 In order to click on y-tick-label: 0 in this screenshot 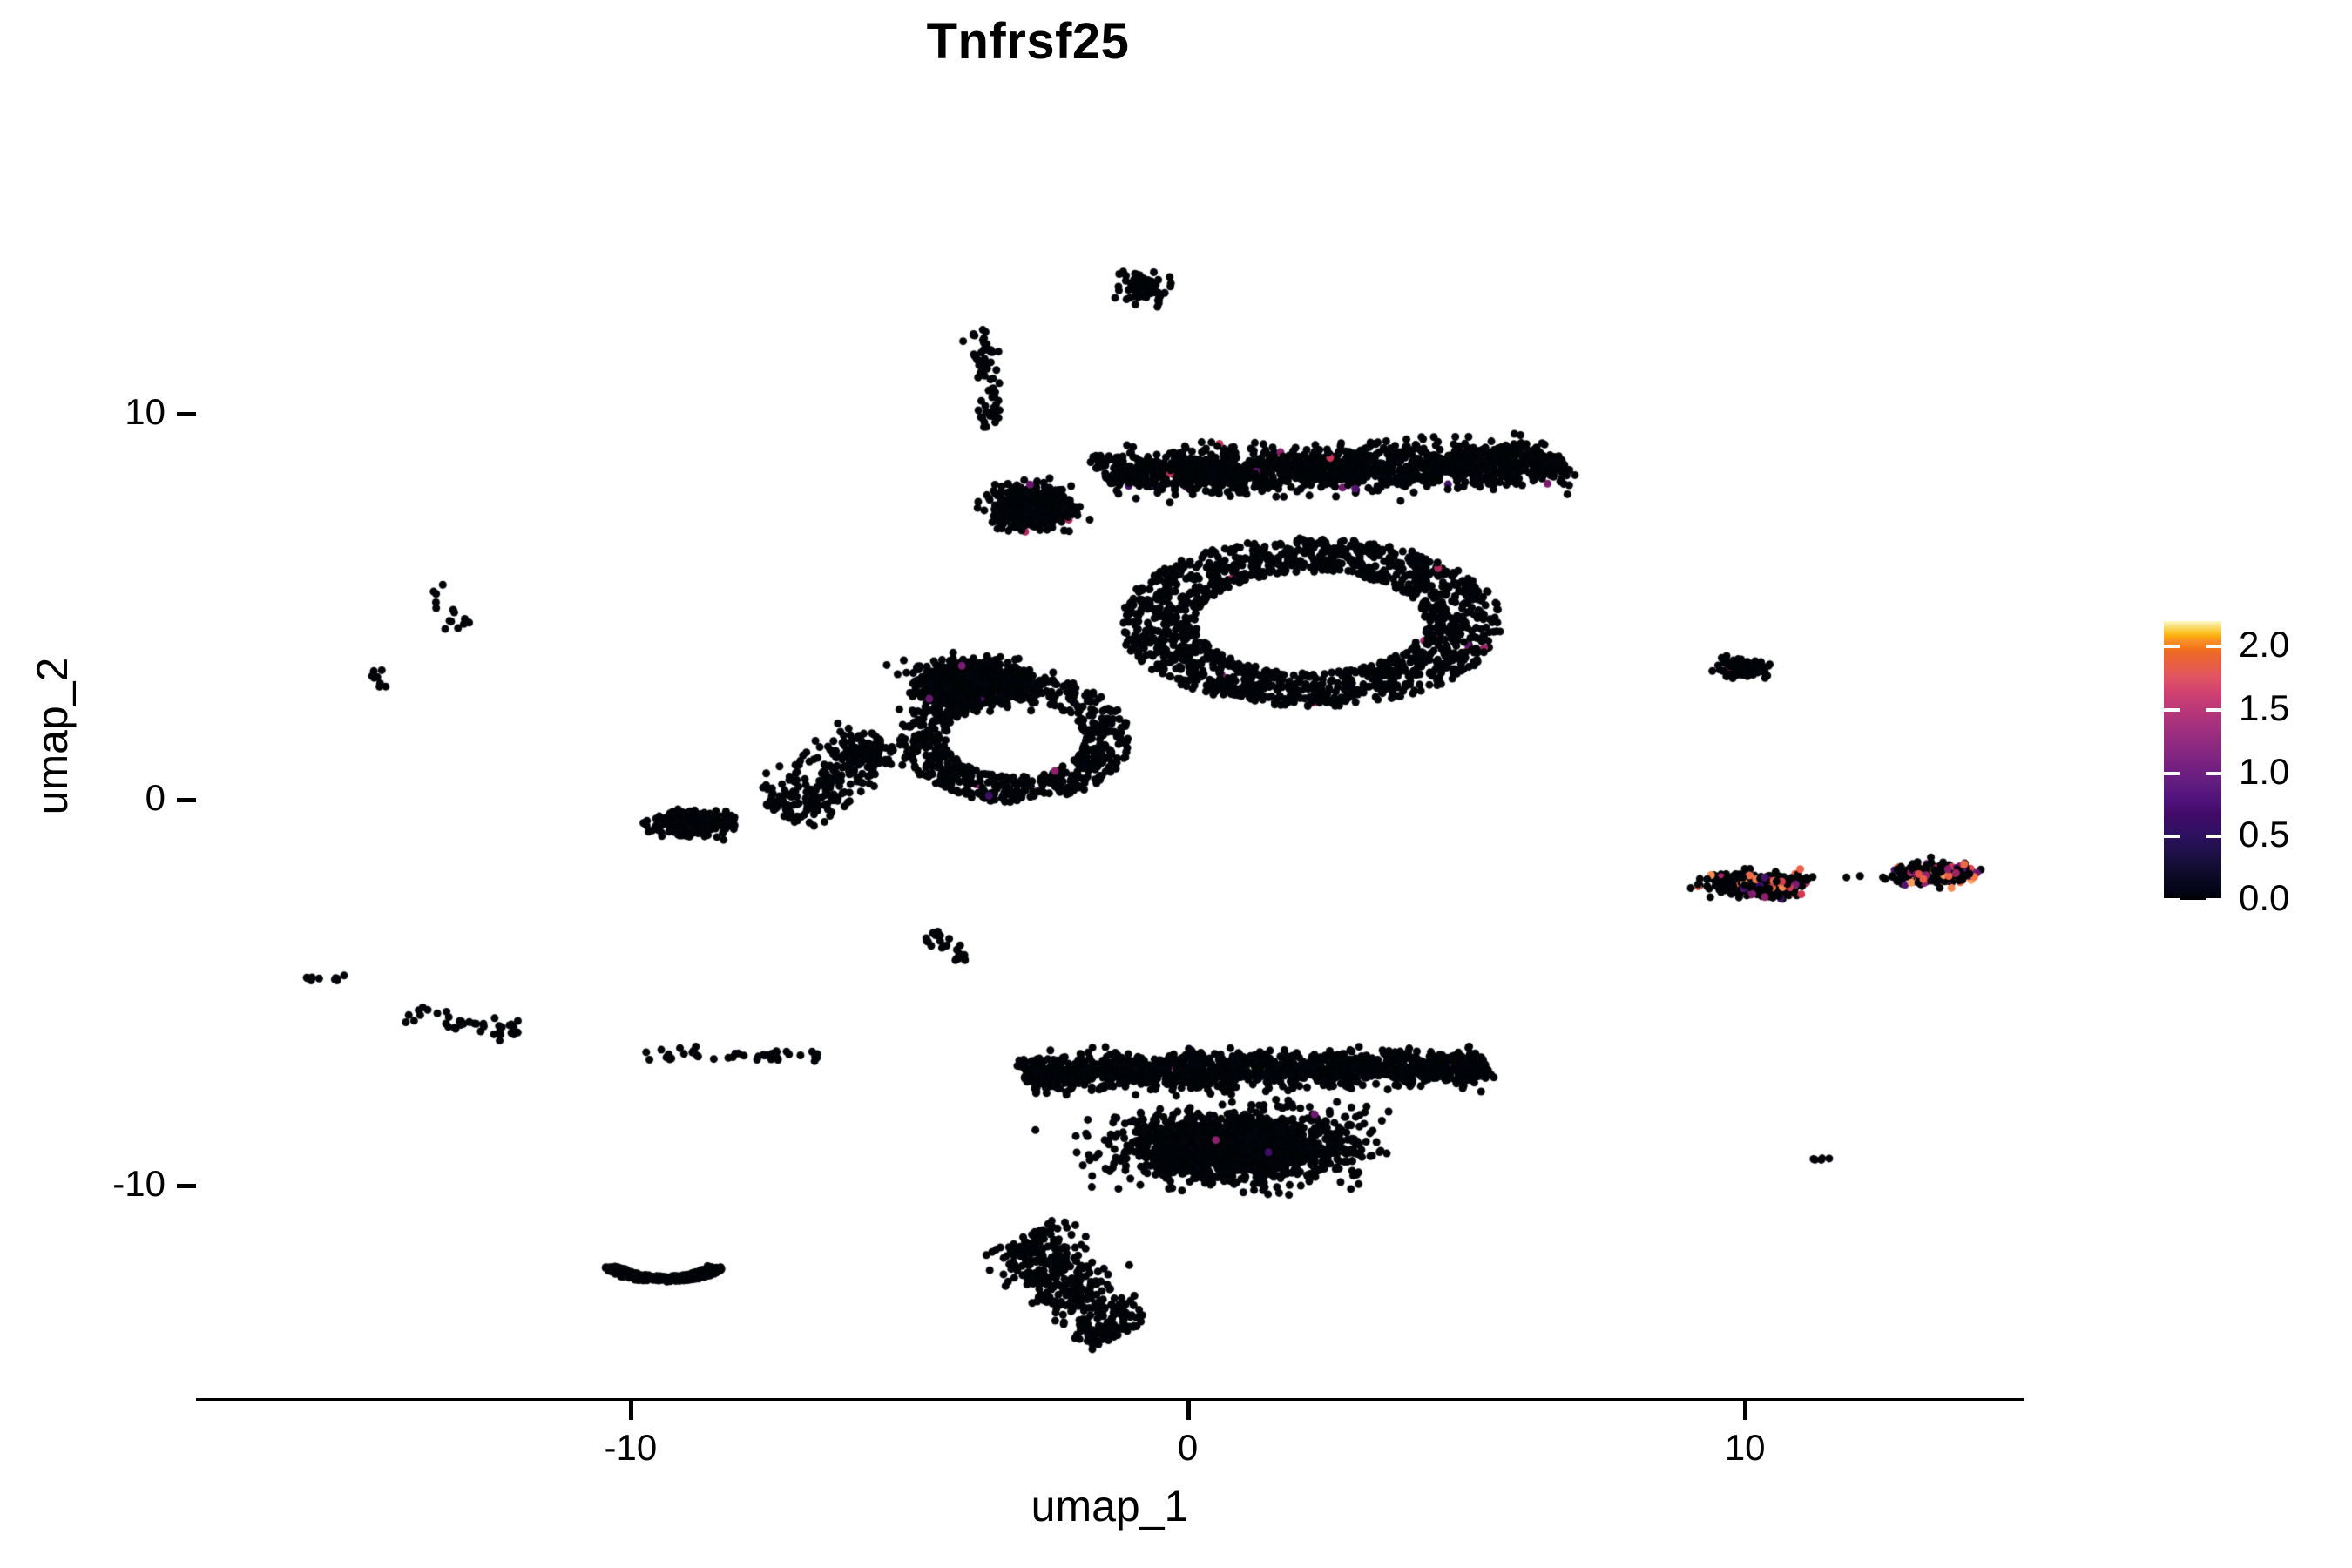, I will do `click(155, 798)`.